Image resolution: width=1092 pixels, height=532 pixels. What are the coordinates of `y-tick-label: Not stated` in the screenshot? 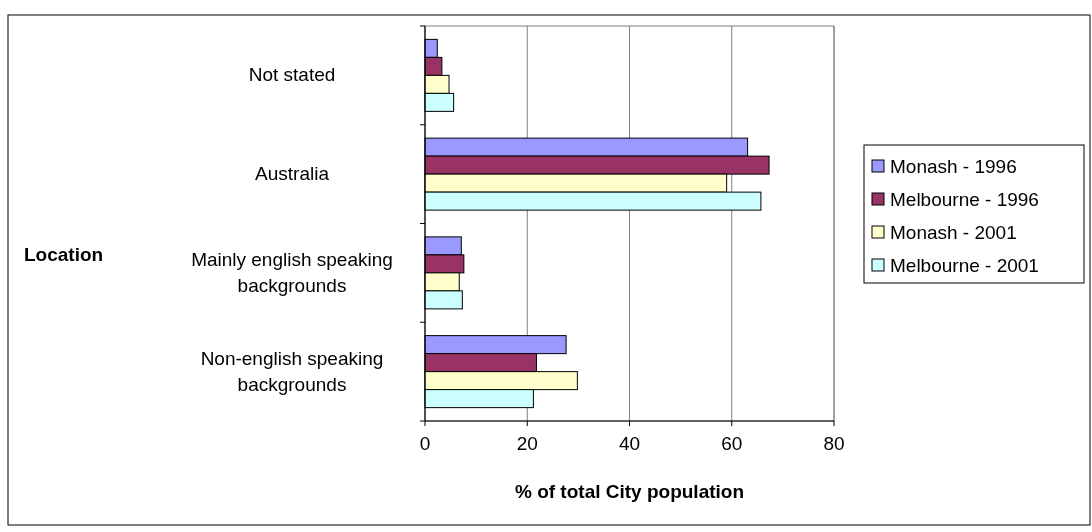 It's located at (292, 75).